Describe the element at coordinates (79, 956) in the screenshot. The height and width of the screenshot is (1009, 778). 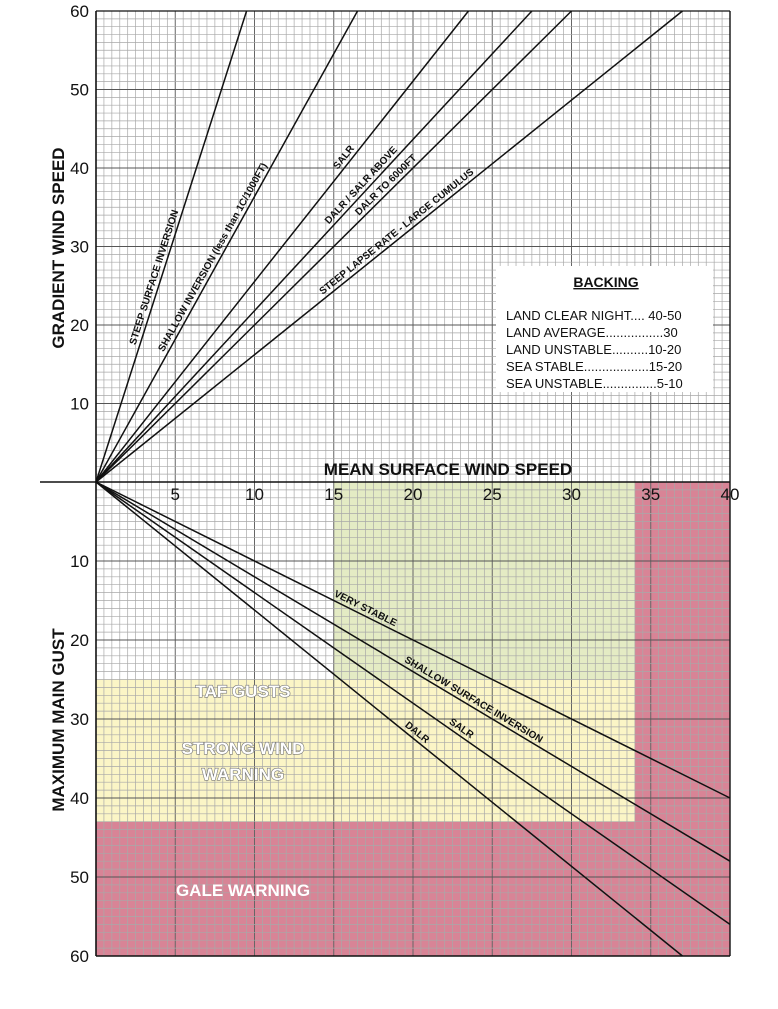
I see `lower-y-tick-label: 60` at that location.